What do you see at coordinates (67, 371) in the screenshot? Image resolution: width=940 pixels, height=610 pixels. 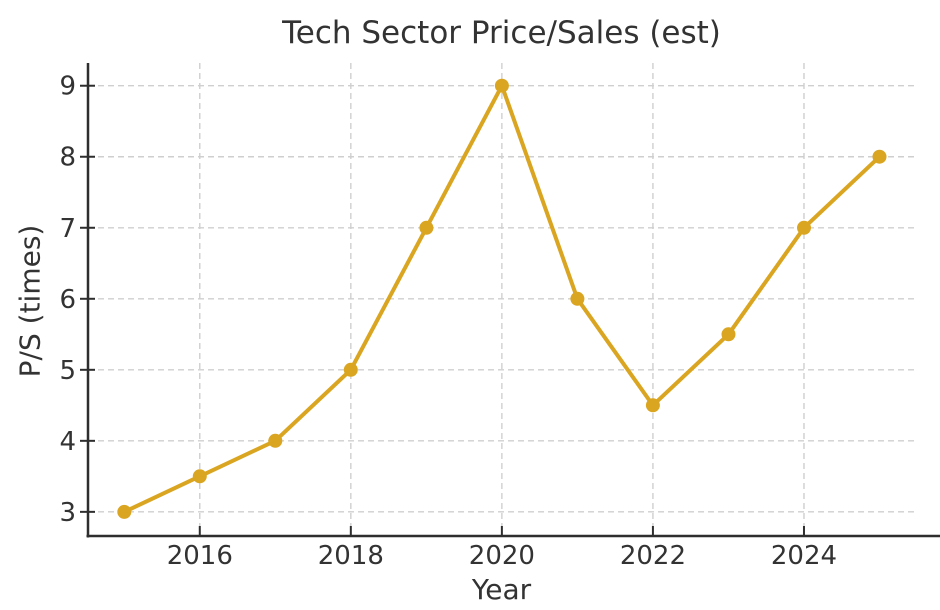 I see `y-tick-label: 5` at bounding box center [67, 371].